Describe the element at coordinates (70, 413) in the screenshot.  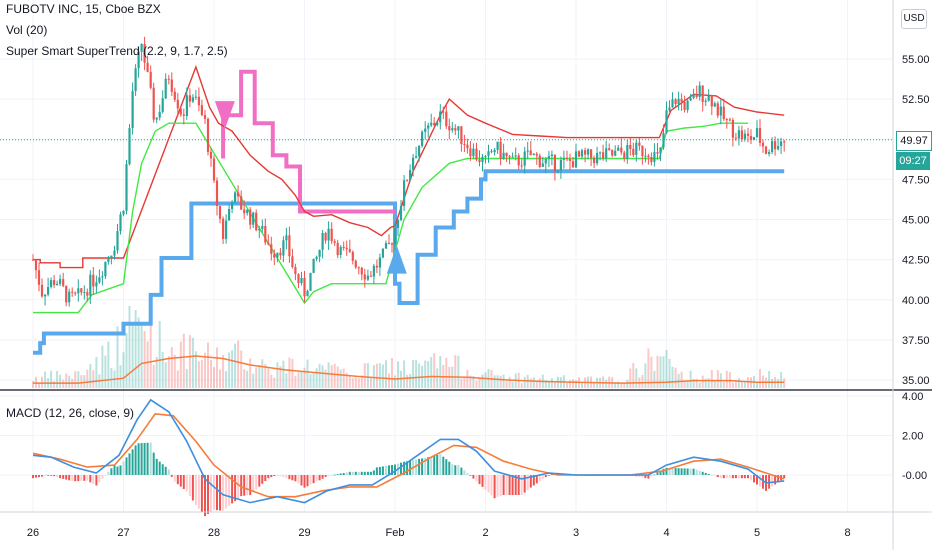
I see `macd-legend: MACD (12, 26, close, 9)` at that location.